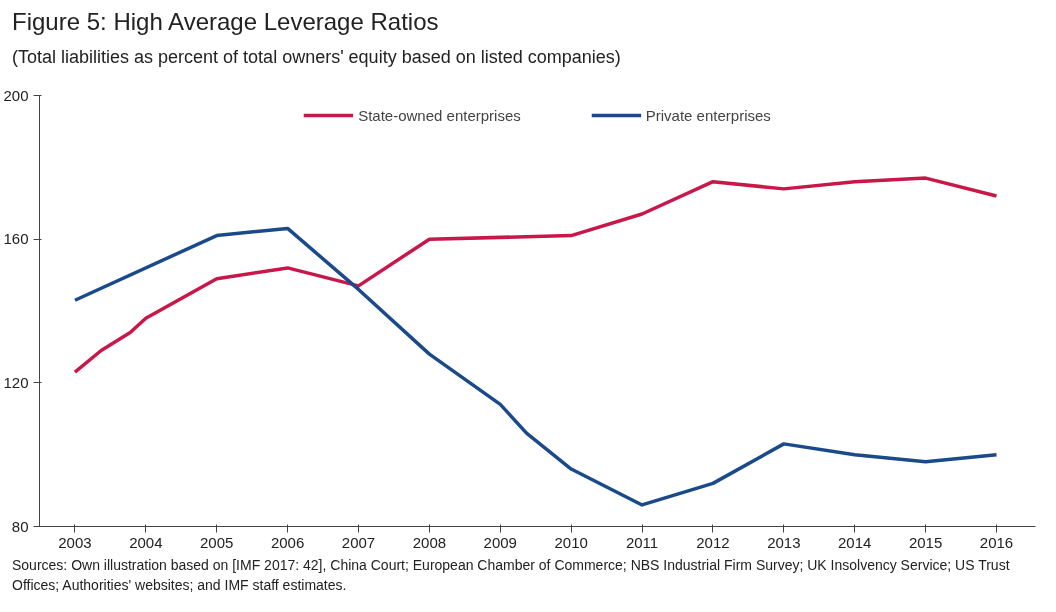  Describe the element at coordinates (439, 115) in the screenshot. I see `legend-label: State-owned enterprises` at that location.